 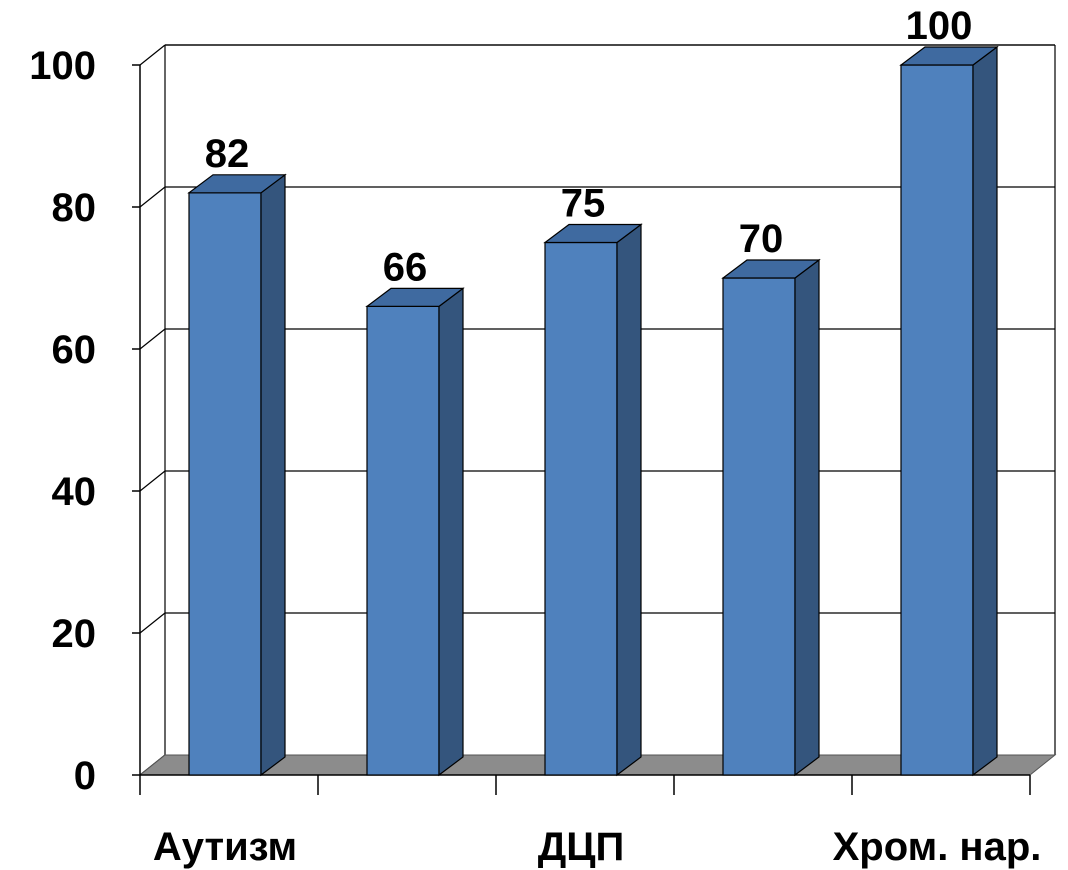 I want to click on y-tick-label: 20, so click(x=74, y=634).